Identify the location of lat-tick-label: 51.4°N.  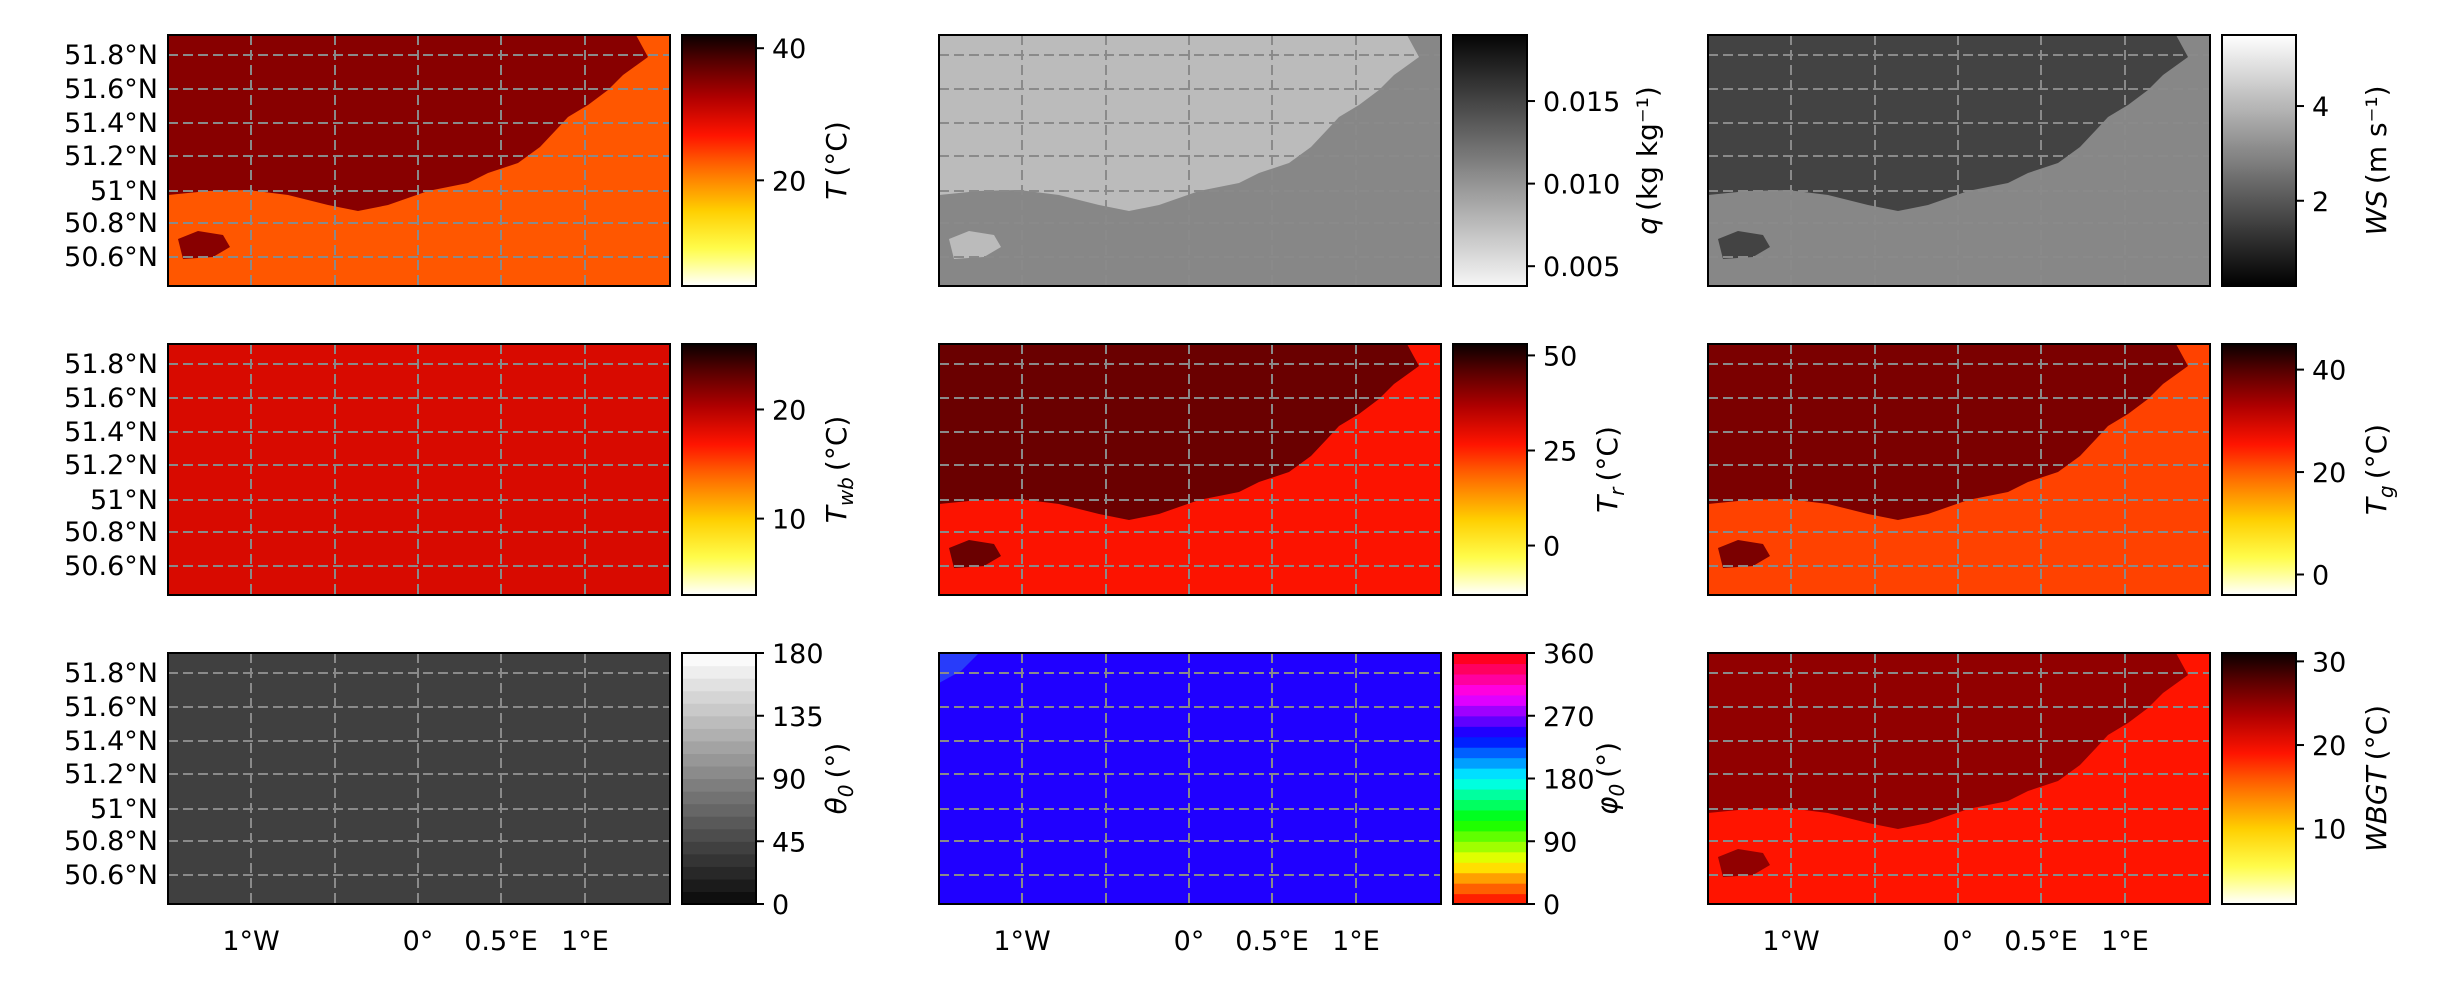
(111, 741).